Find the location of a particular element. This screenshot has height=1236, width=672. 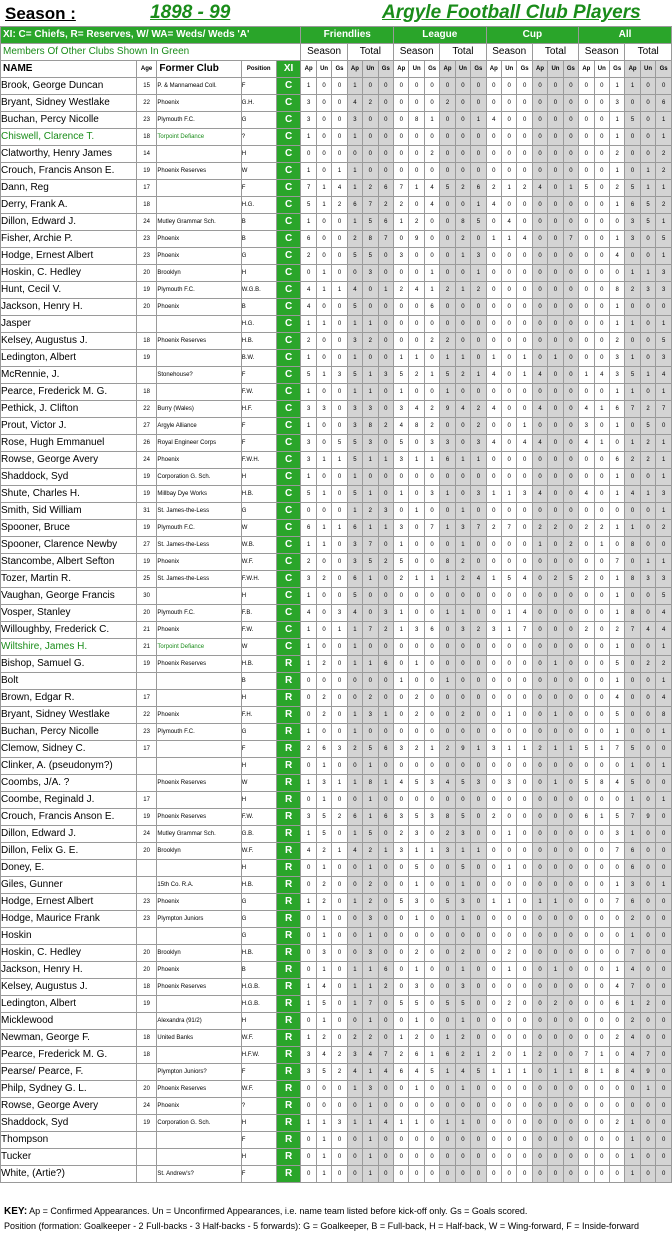

player-name: Ledington, Albert is located at coordinates (68, 358).